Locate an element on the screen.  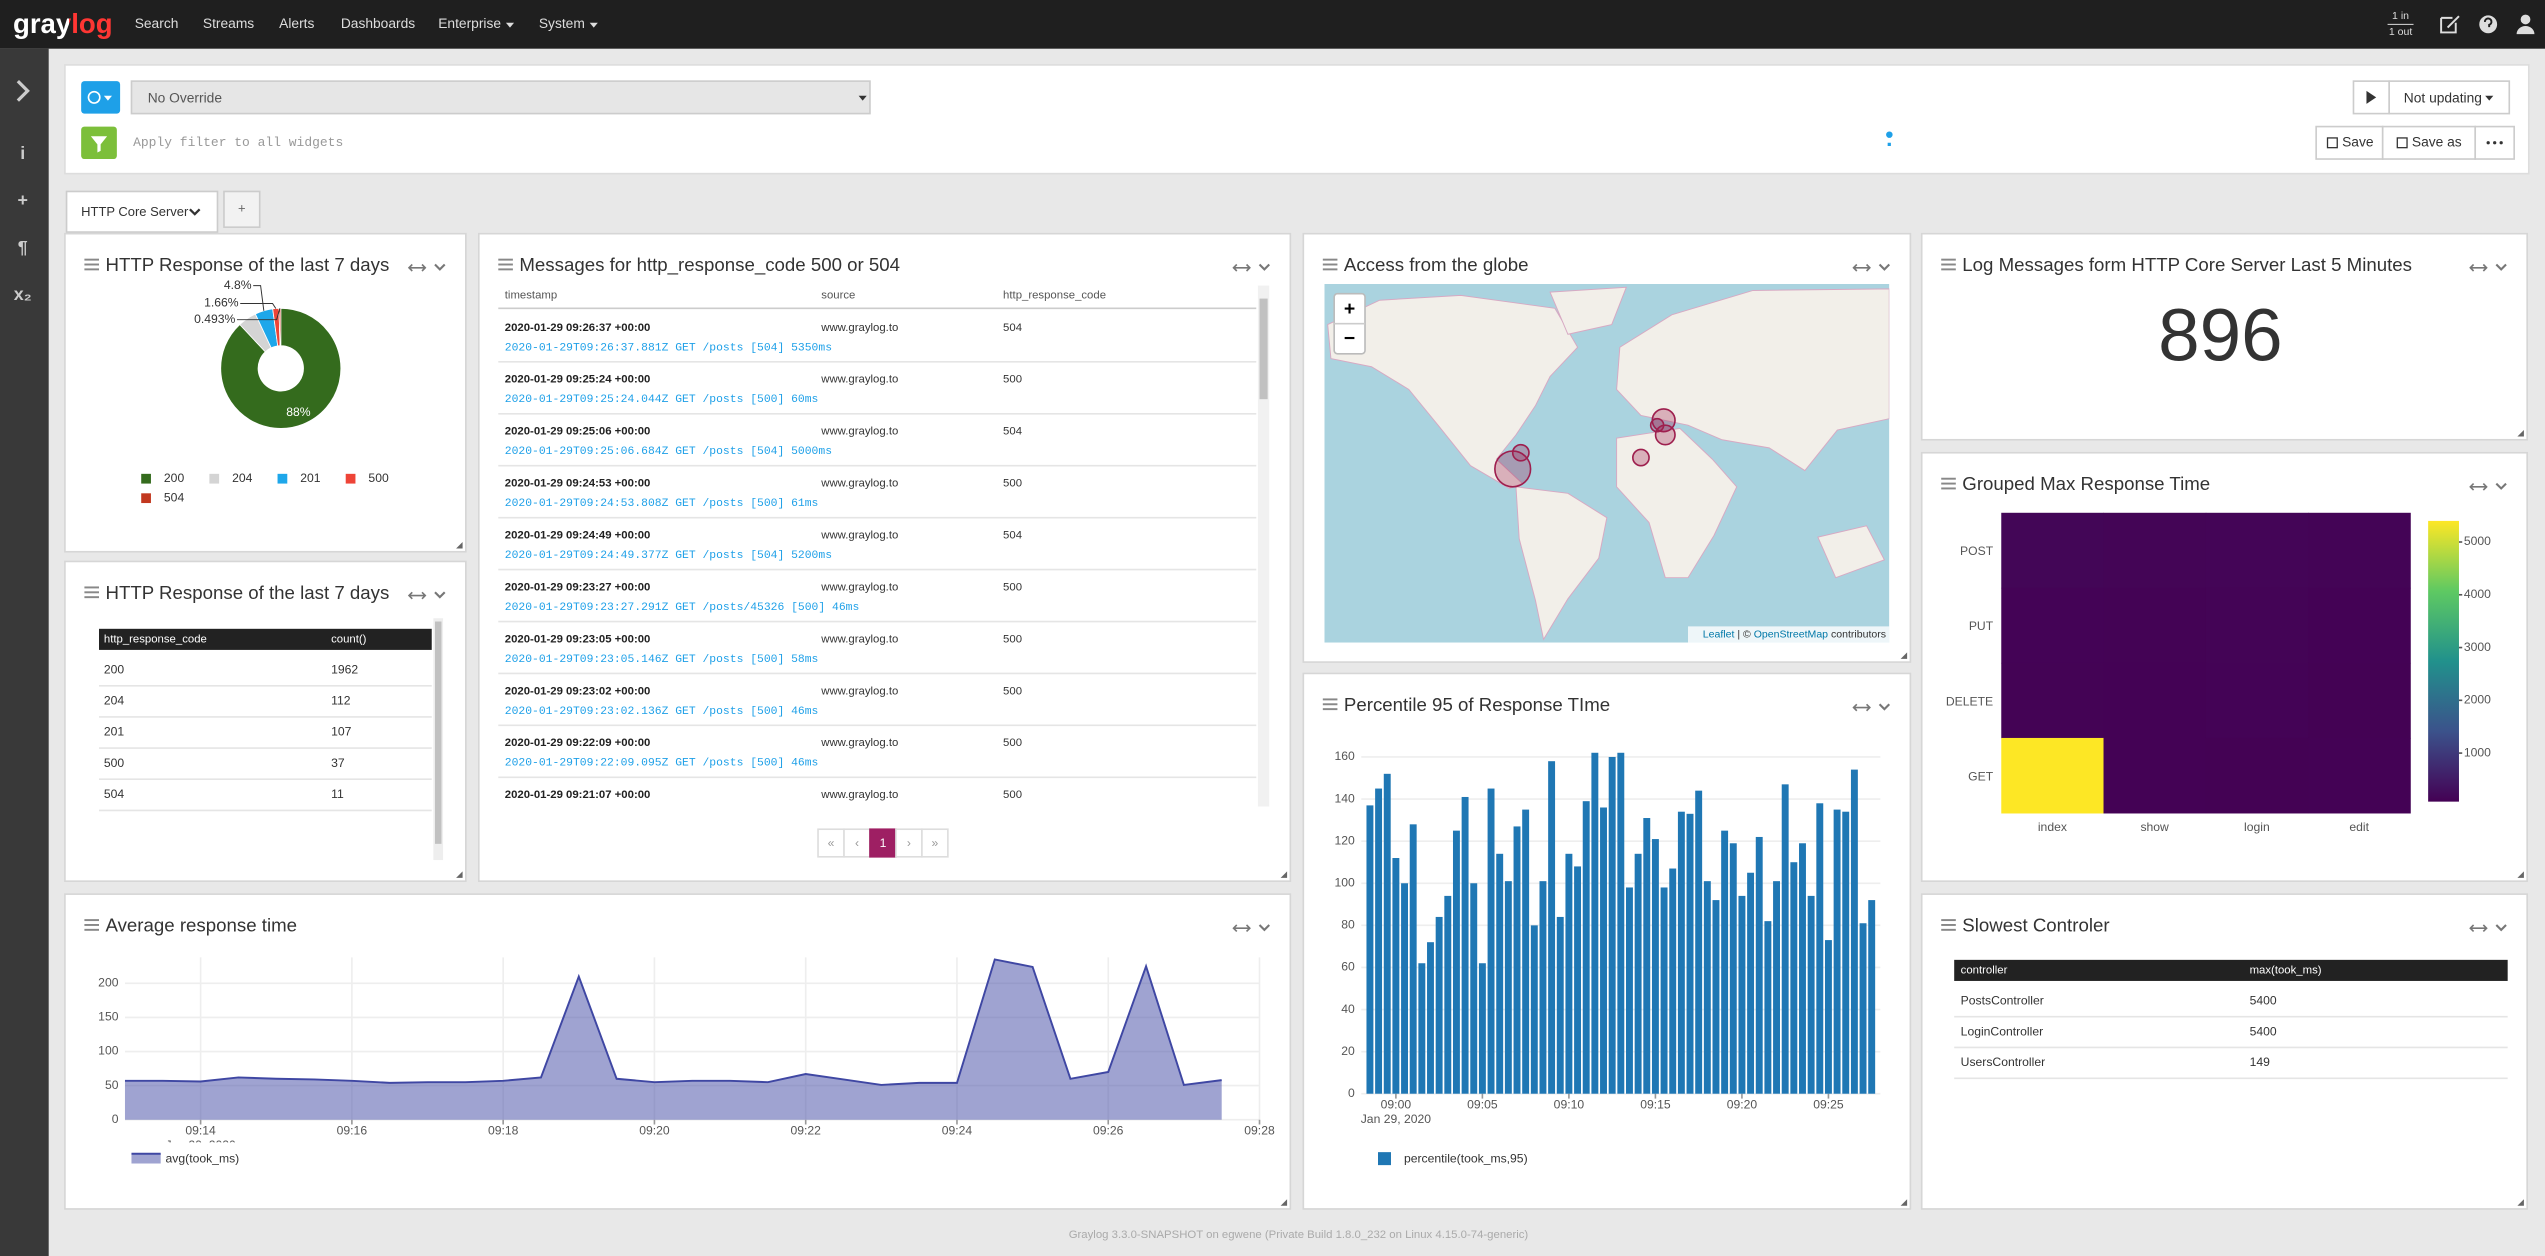
column-header: timestamp is located at coordinates (531, 295).